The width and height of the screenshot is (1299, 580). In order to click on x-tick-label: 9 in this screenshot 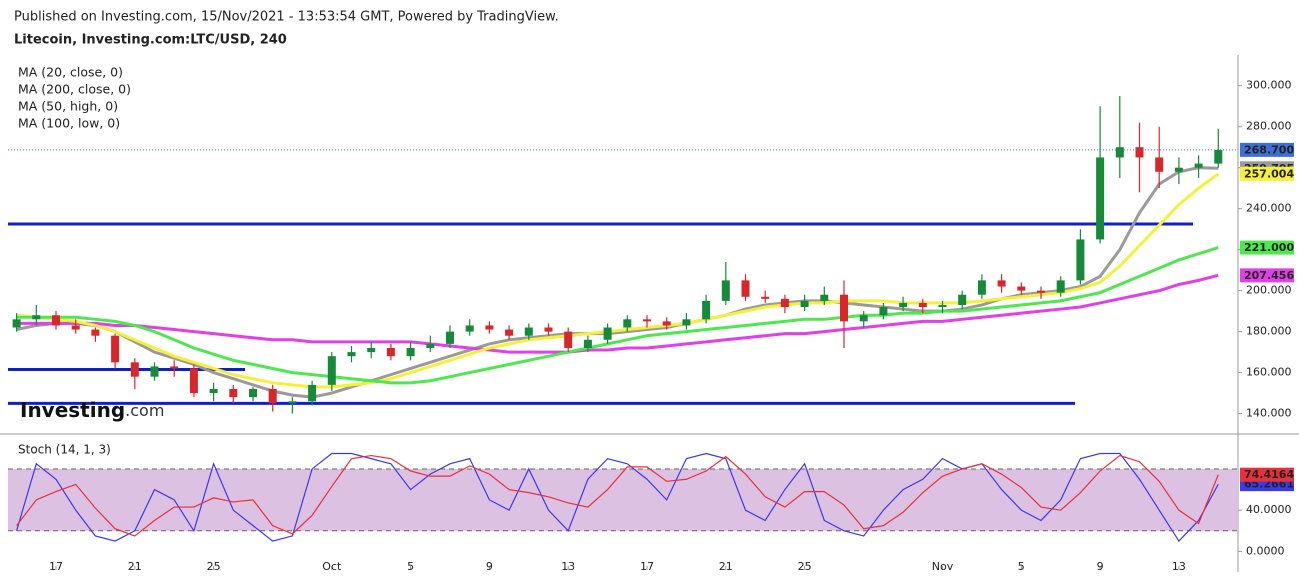, I will do `click(489, 566)`.